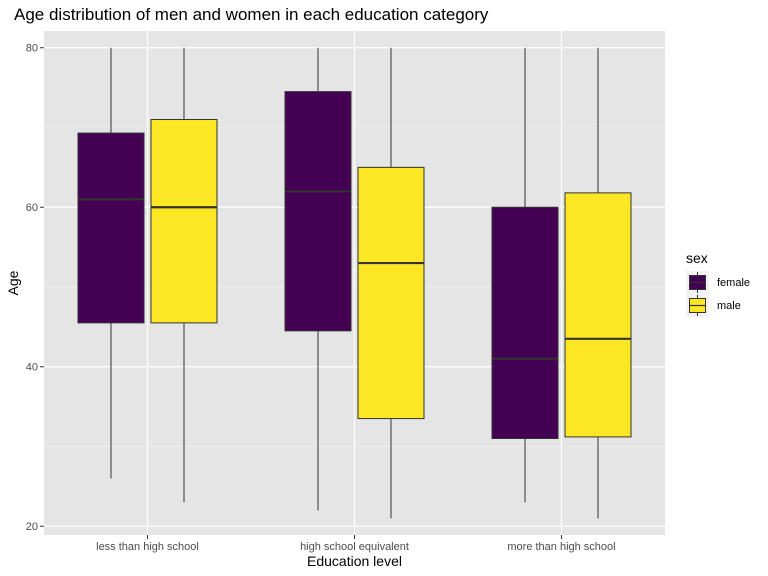  I want to click on x-axis-title: Education level, so click(354, 561).